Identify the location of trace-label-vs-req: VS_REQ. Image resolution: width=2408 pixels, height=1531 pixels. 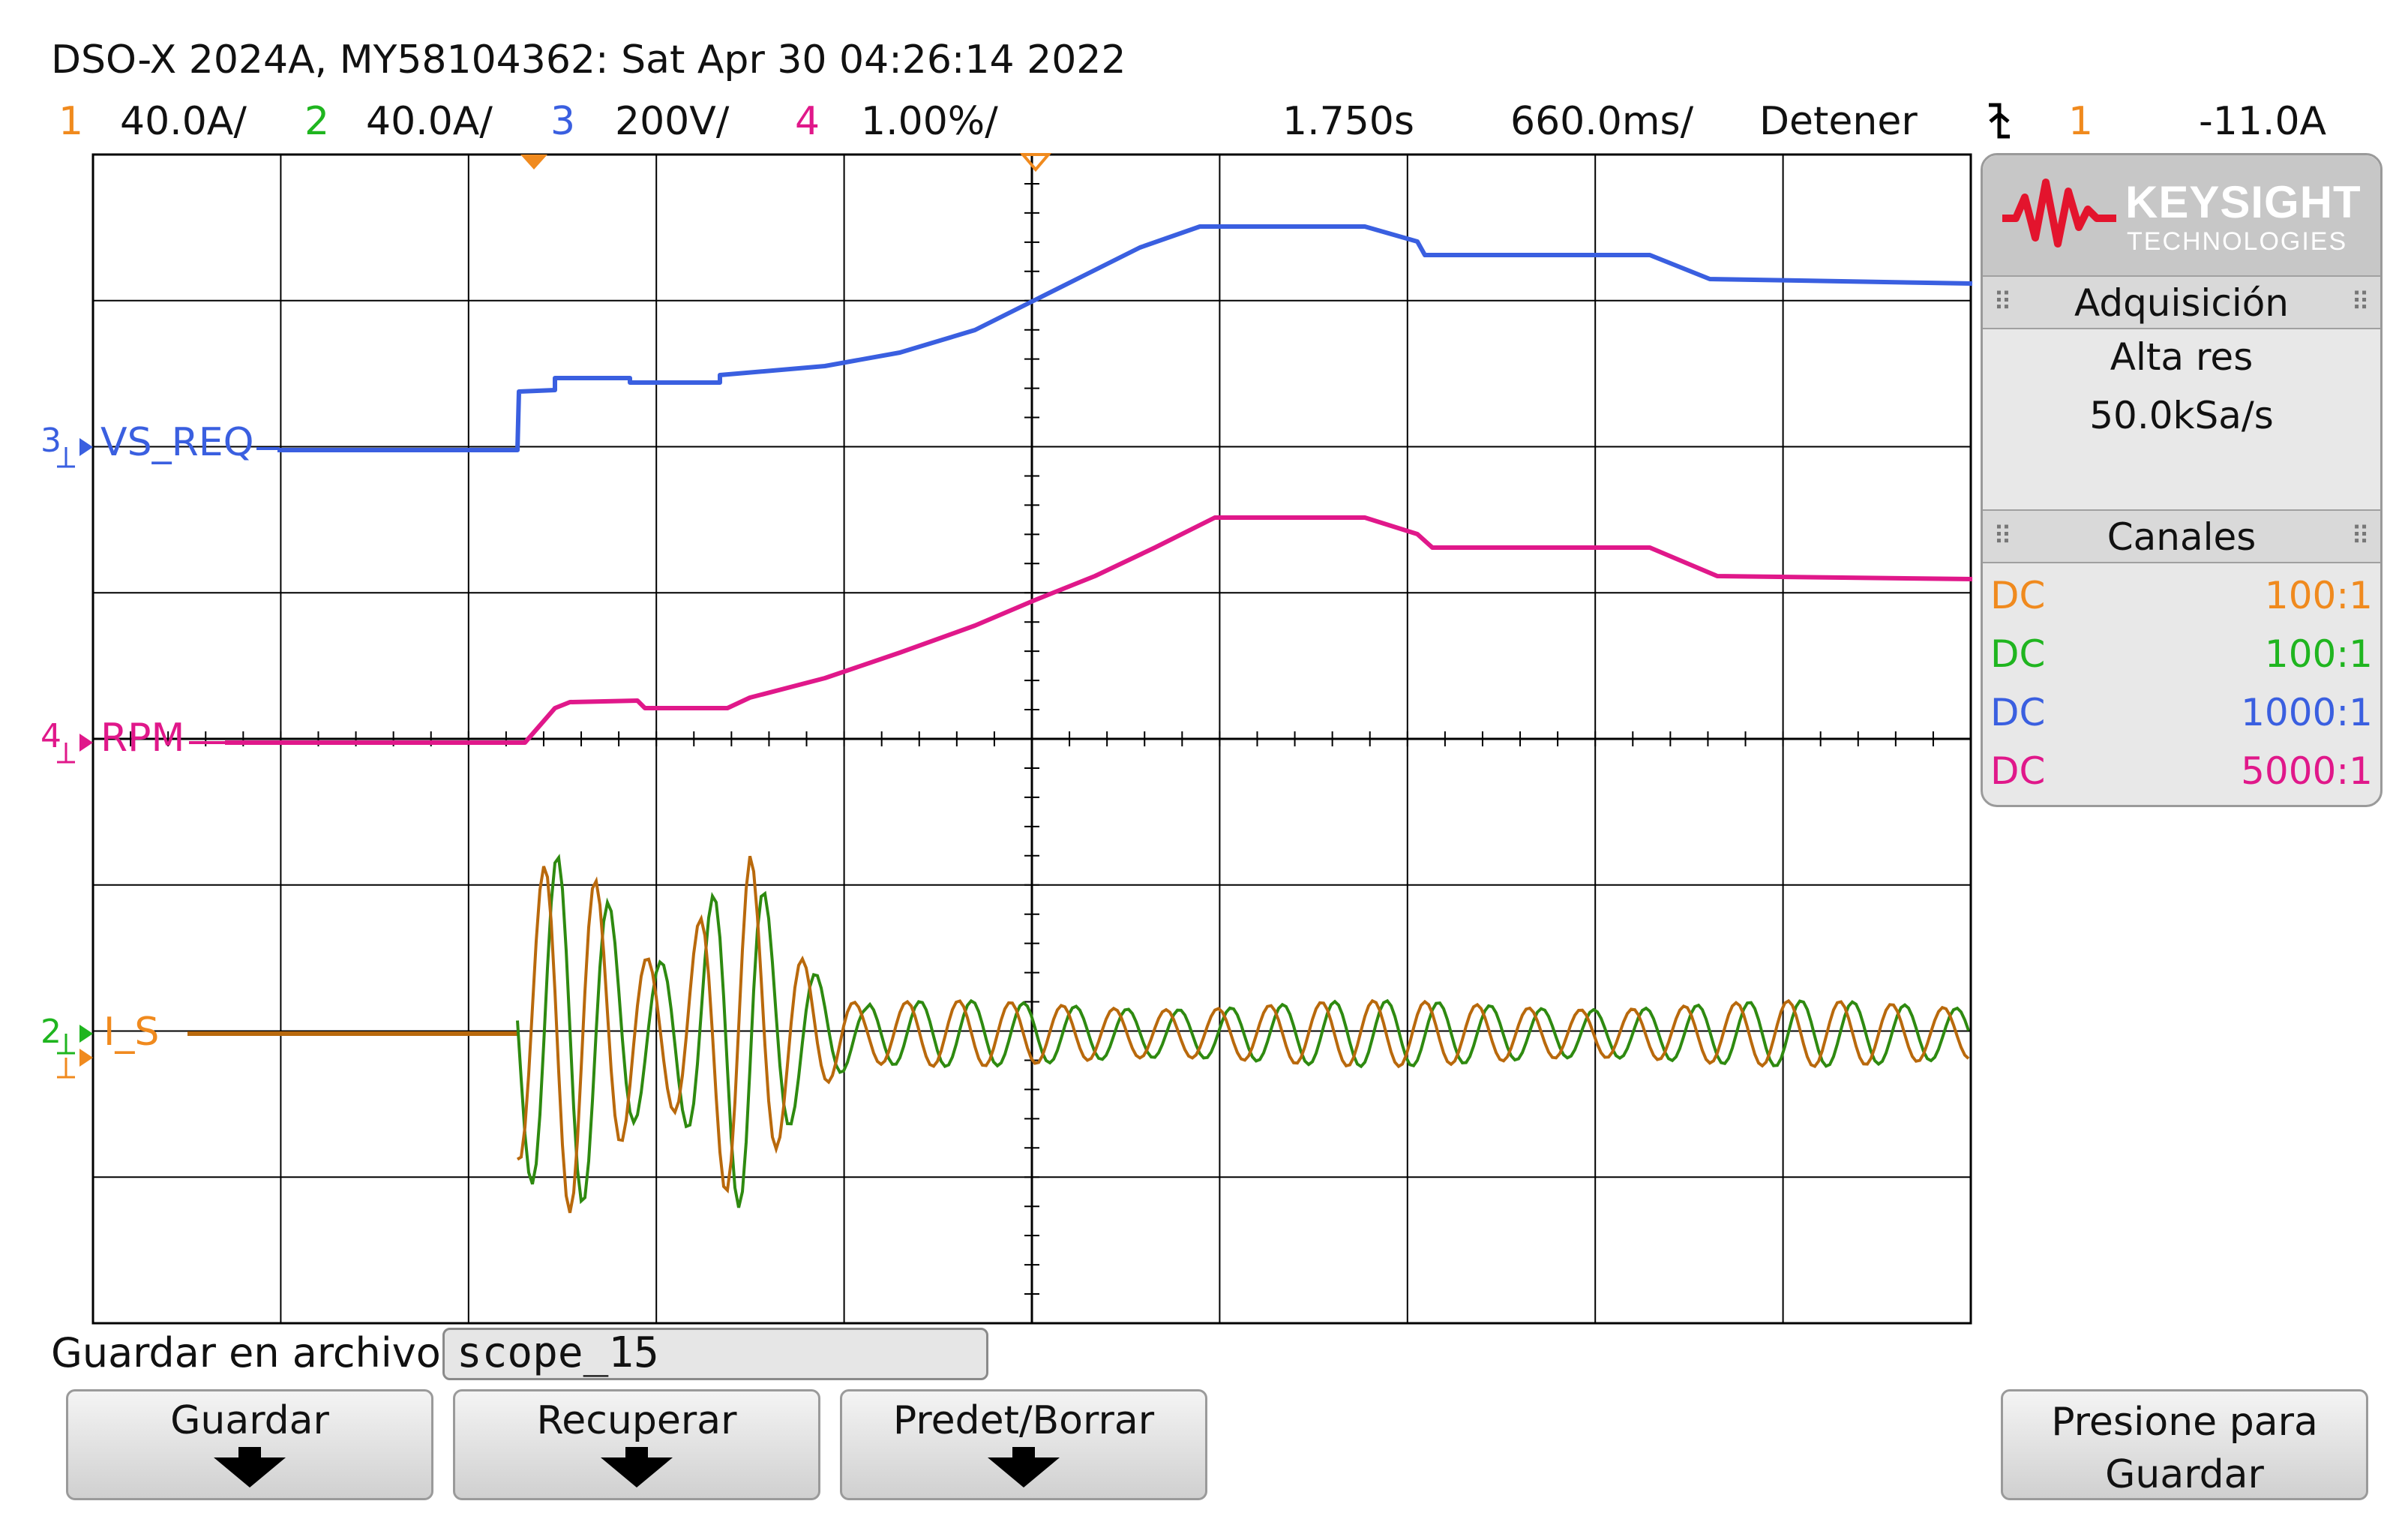
(177, 443).